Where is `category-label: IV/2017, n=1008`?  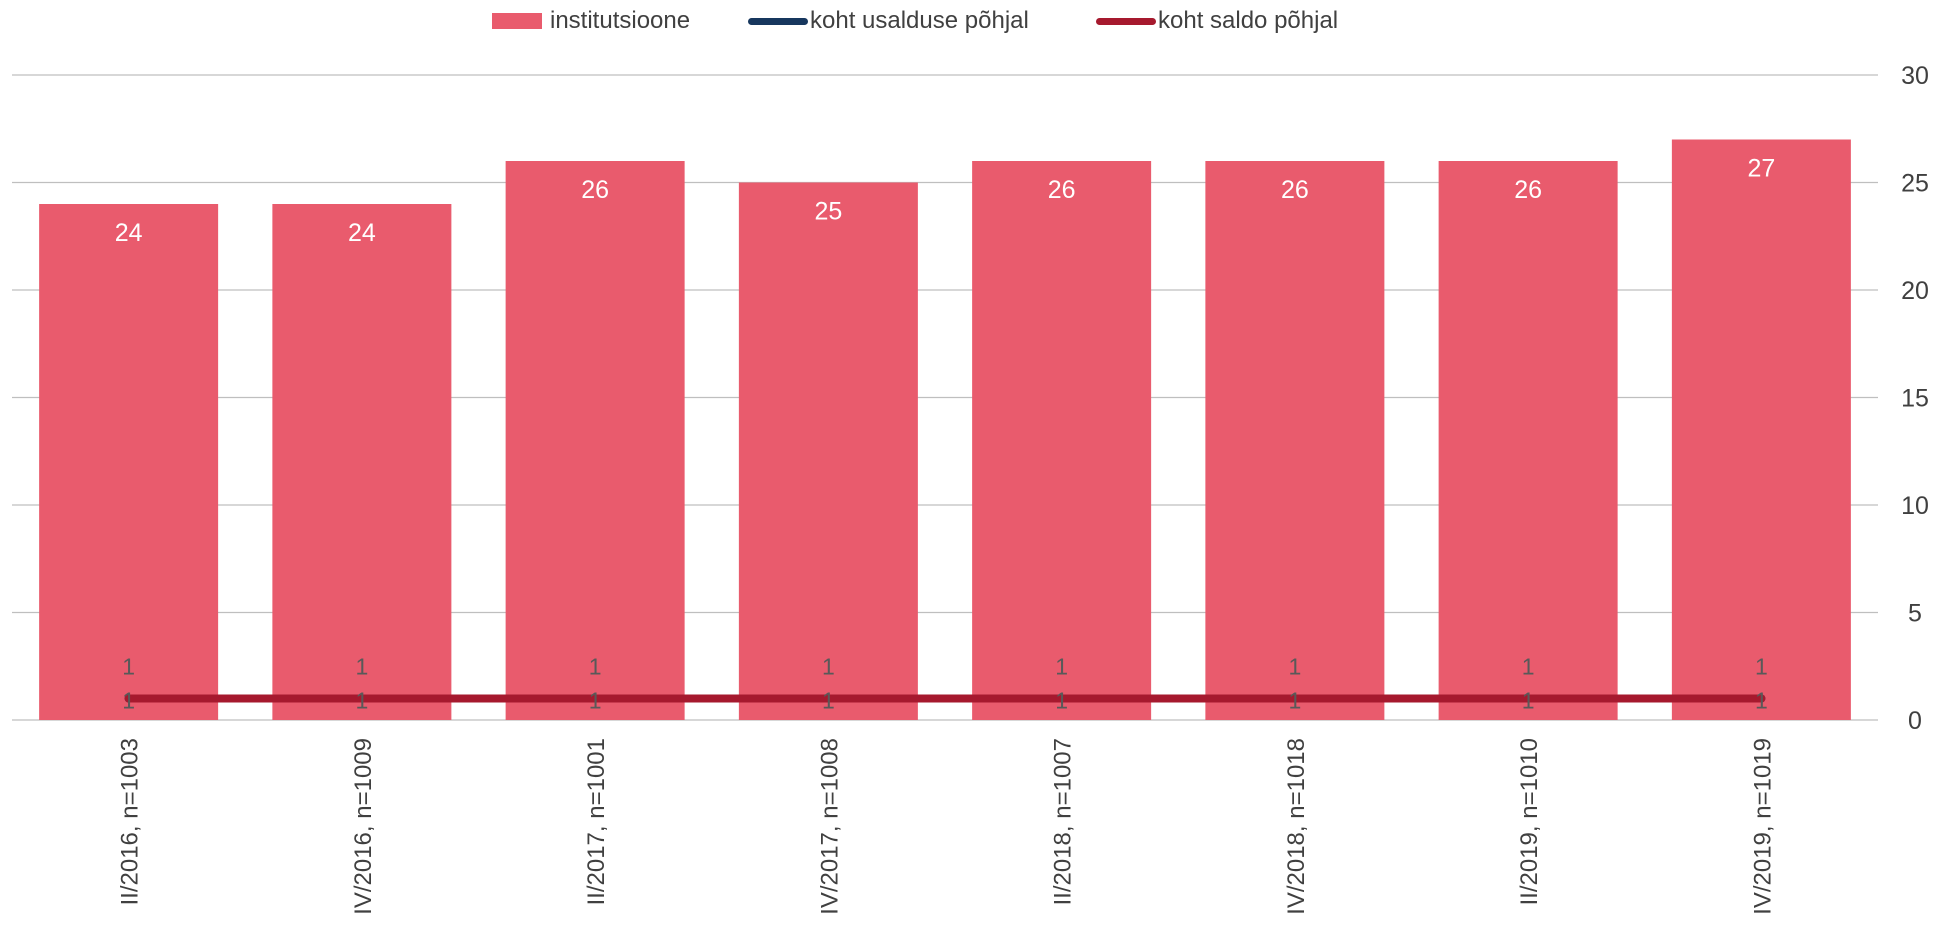 category-label: IV/2017, n=1008 is located at coordinates (829, 826).